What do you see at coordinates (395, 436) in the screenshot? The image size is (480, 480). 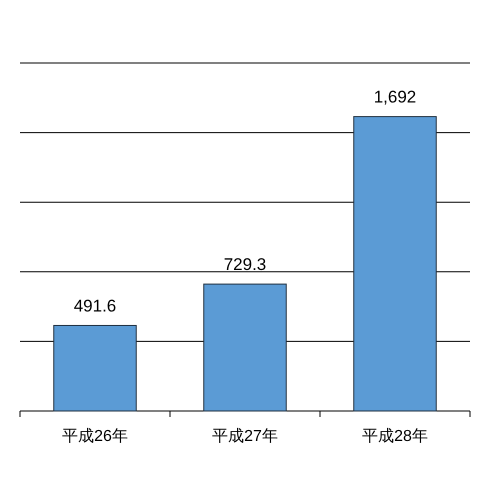 I see `x-tick-label: 平成28年` at bounding box center [395, 436].